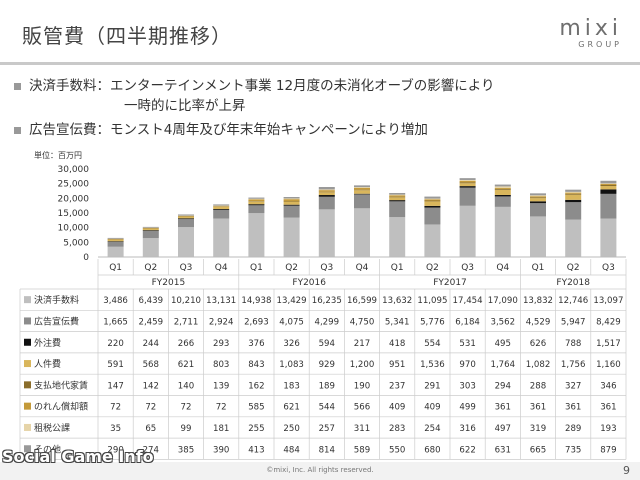 This screenshot has height=480, width=640. Describe the element at coordinates (47, 449) in the screenshot. I see `legend-label: その他` at that location.